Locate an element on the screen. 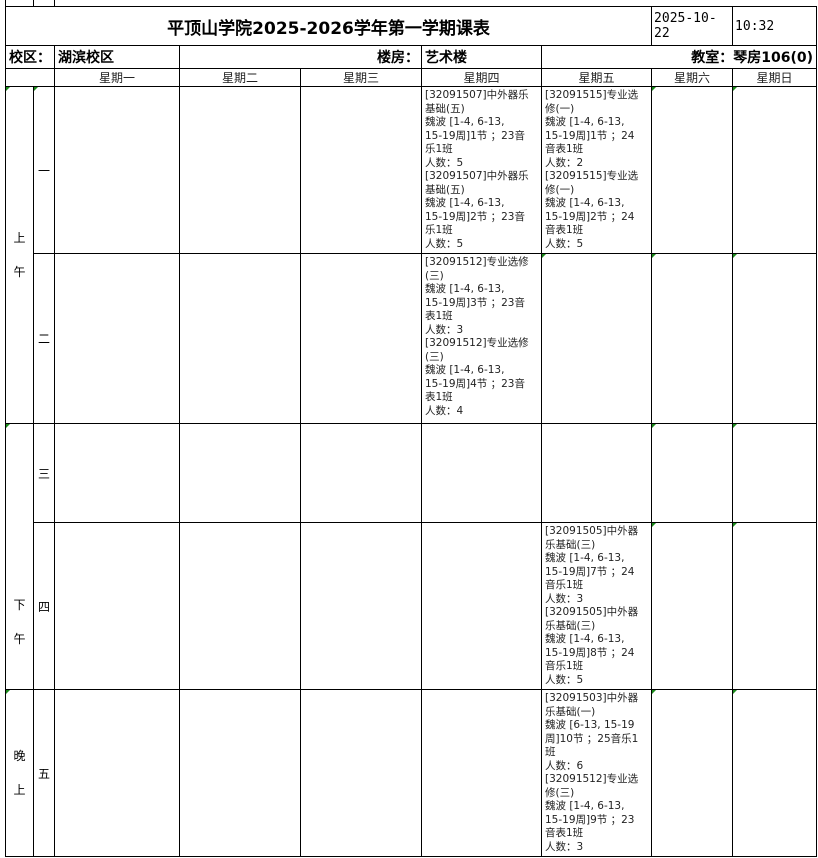 The width and height of the screenshot is (818, 858). period-5: 五 is located at coordinates (44, 773).